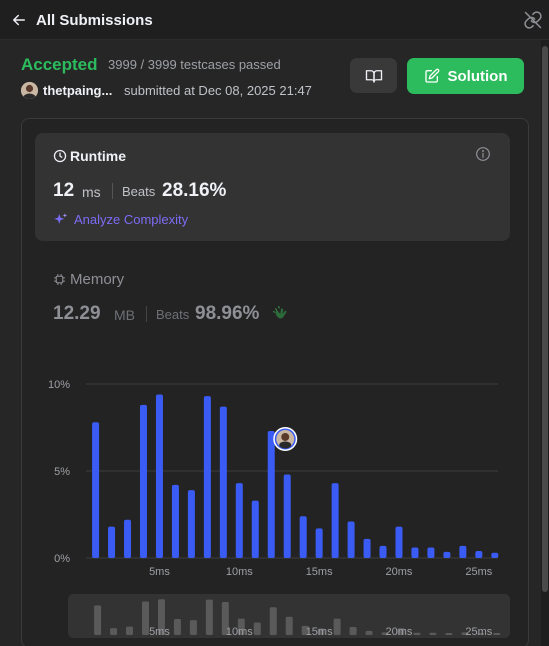 This screenshot has width=549, height=646. What do you see at coordinates (94, 20) in the screenshot?
I see `back-label: All Submissions` at bounding box center [94, 20].